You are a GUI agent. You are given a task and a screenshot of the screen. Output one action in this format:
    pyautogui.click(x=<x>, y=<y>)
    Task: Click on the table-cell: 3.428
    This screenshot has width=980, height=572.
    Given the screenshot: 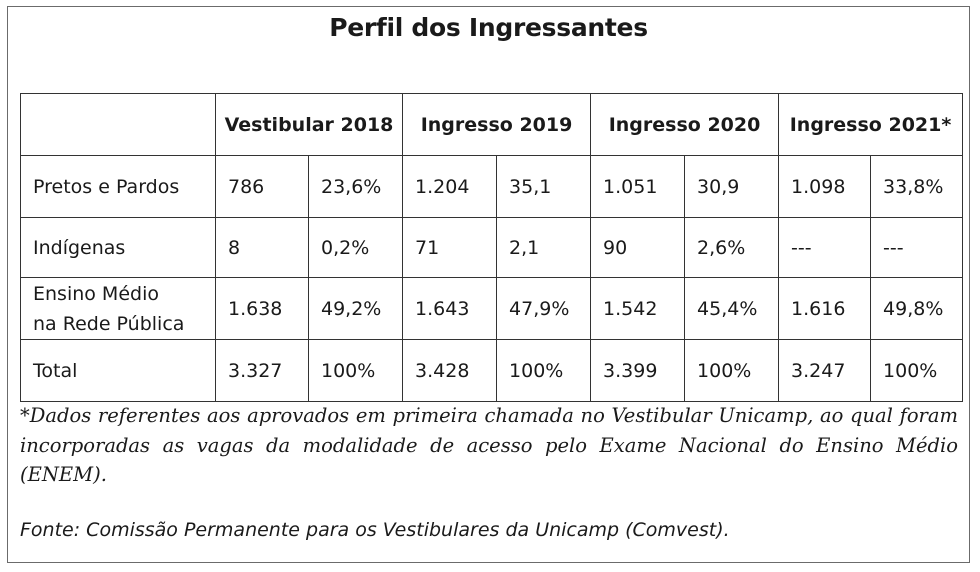 What is the action you would take?
    pyautogui.click(x=450, y=370)
    